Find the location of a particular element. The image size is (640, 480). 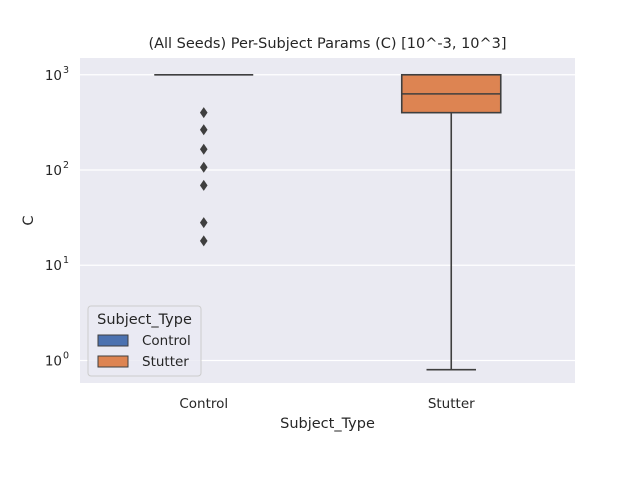

x-axis-label: Subject_Type is located at coordinates (327, 424).